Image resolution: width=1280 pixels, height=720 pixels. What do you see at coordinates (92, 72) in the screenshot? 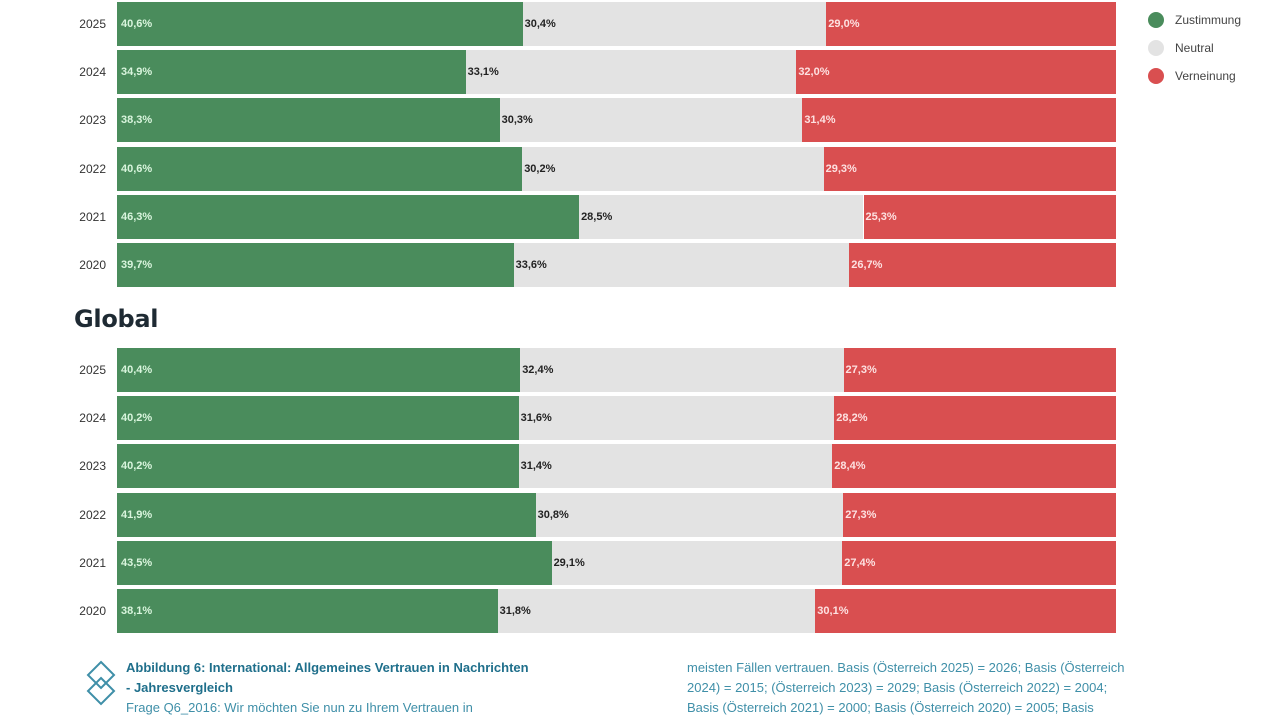
I see `y-tick-label: 2024` at bounding box center [92, 72].